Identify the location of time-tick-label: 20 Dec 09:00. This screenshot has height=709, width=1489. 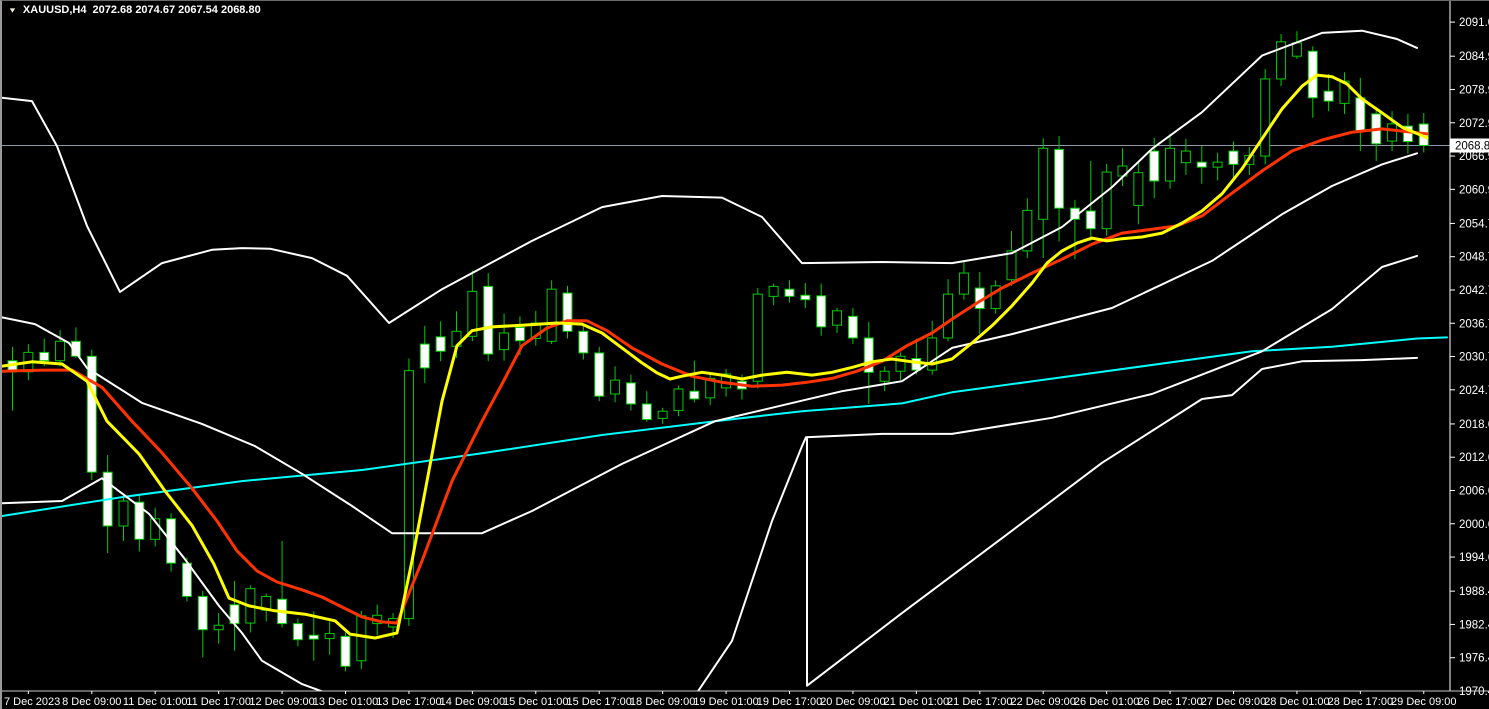
(852, 702).